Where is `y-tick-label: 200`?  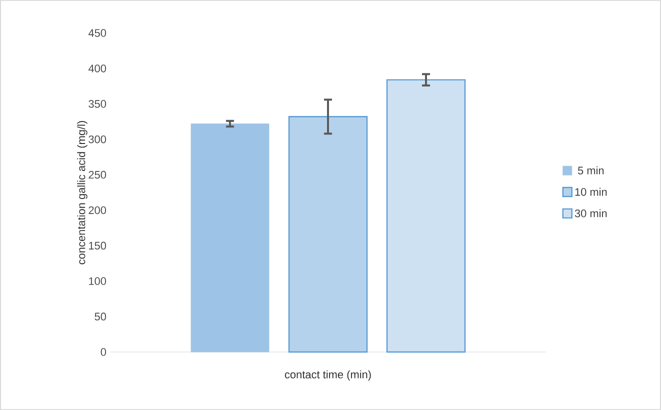 y-tick-label: 200 is located at coordinates (97, 210).